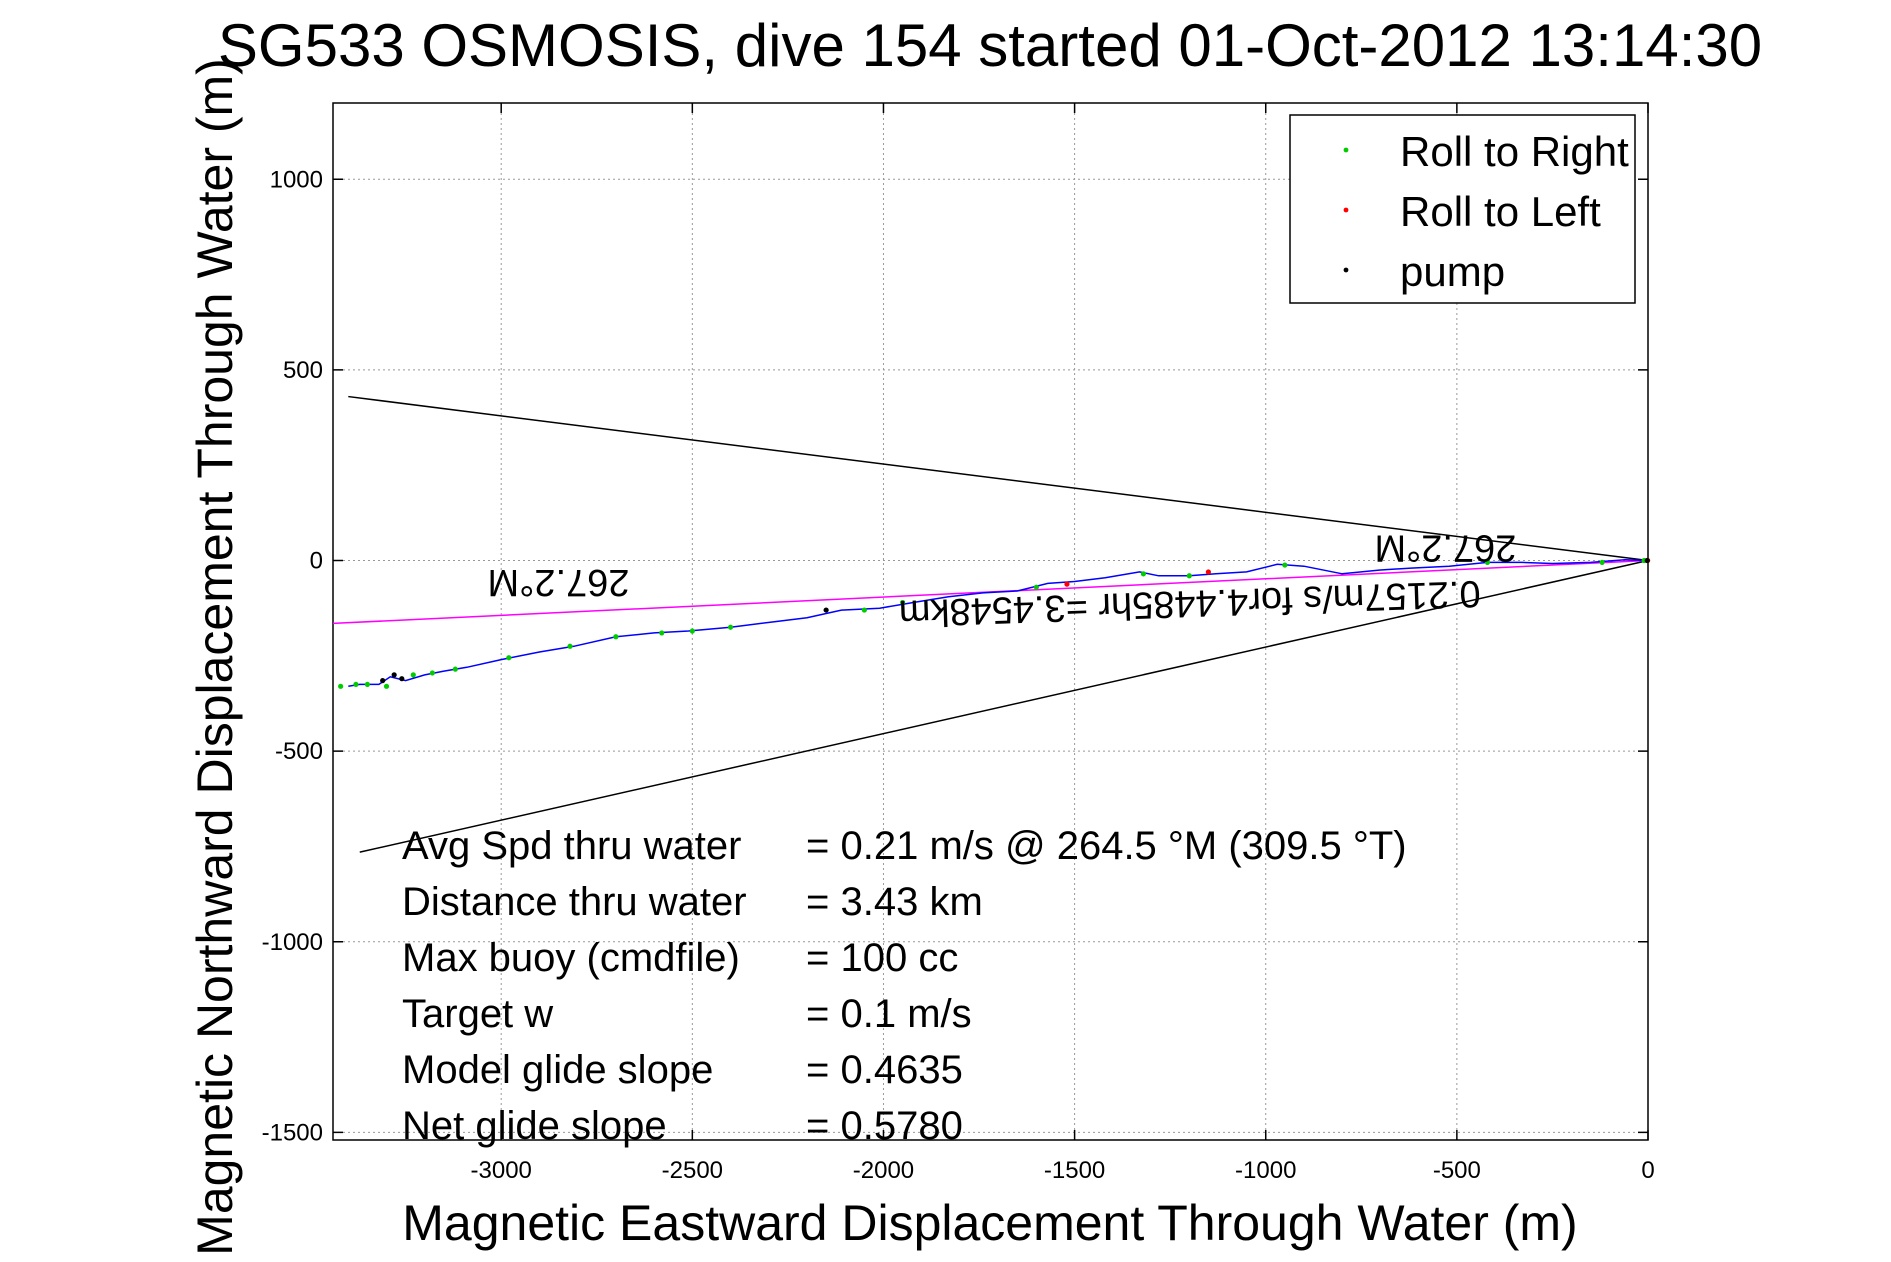  I want to click on legend: Roll to Right Roll to Left pump, so click(1462, 209).